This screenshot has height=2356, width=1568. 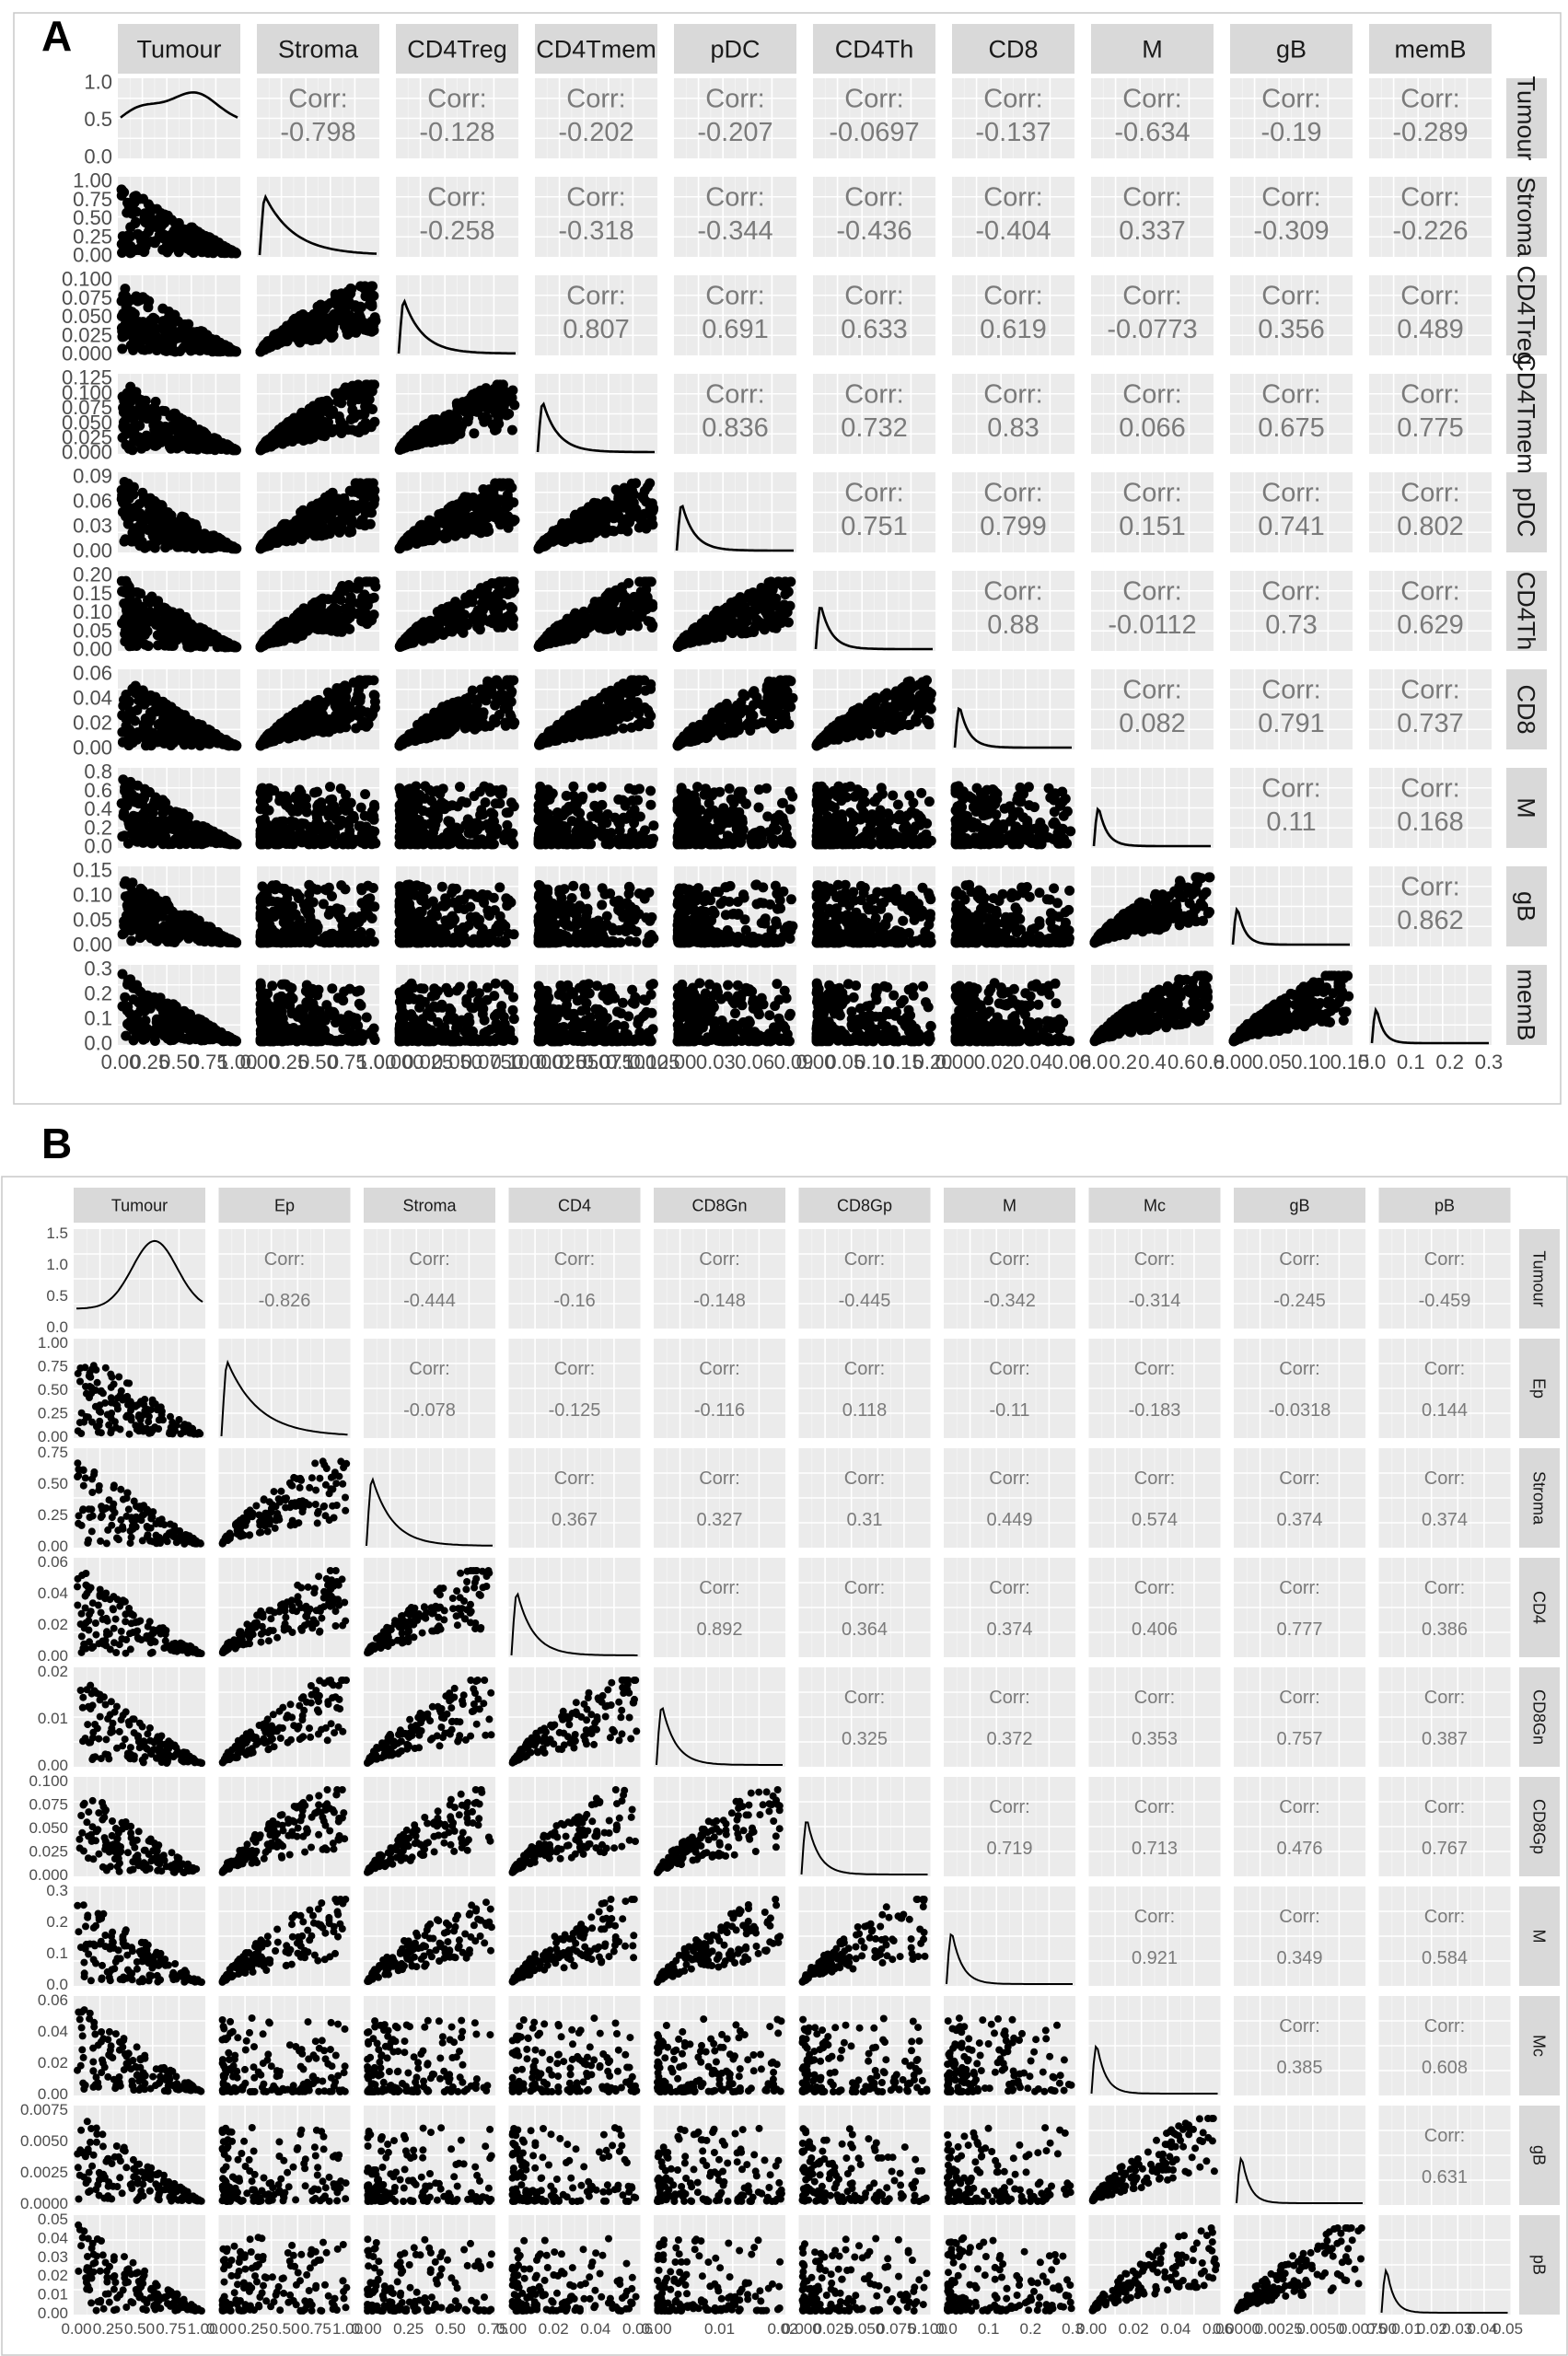 I want to click on column-strip-label: CD4Treg, so click(x=457, y=50).